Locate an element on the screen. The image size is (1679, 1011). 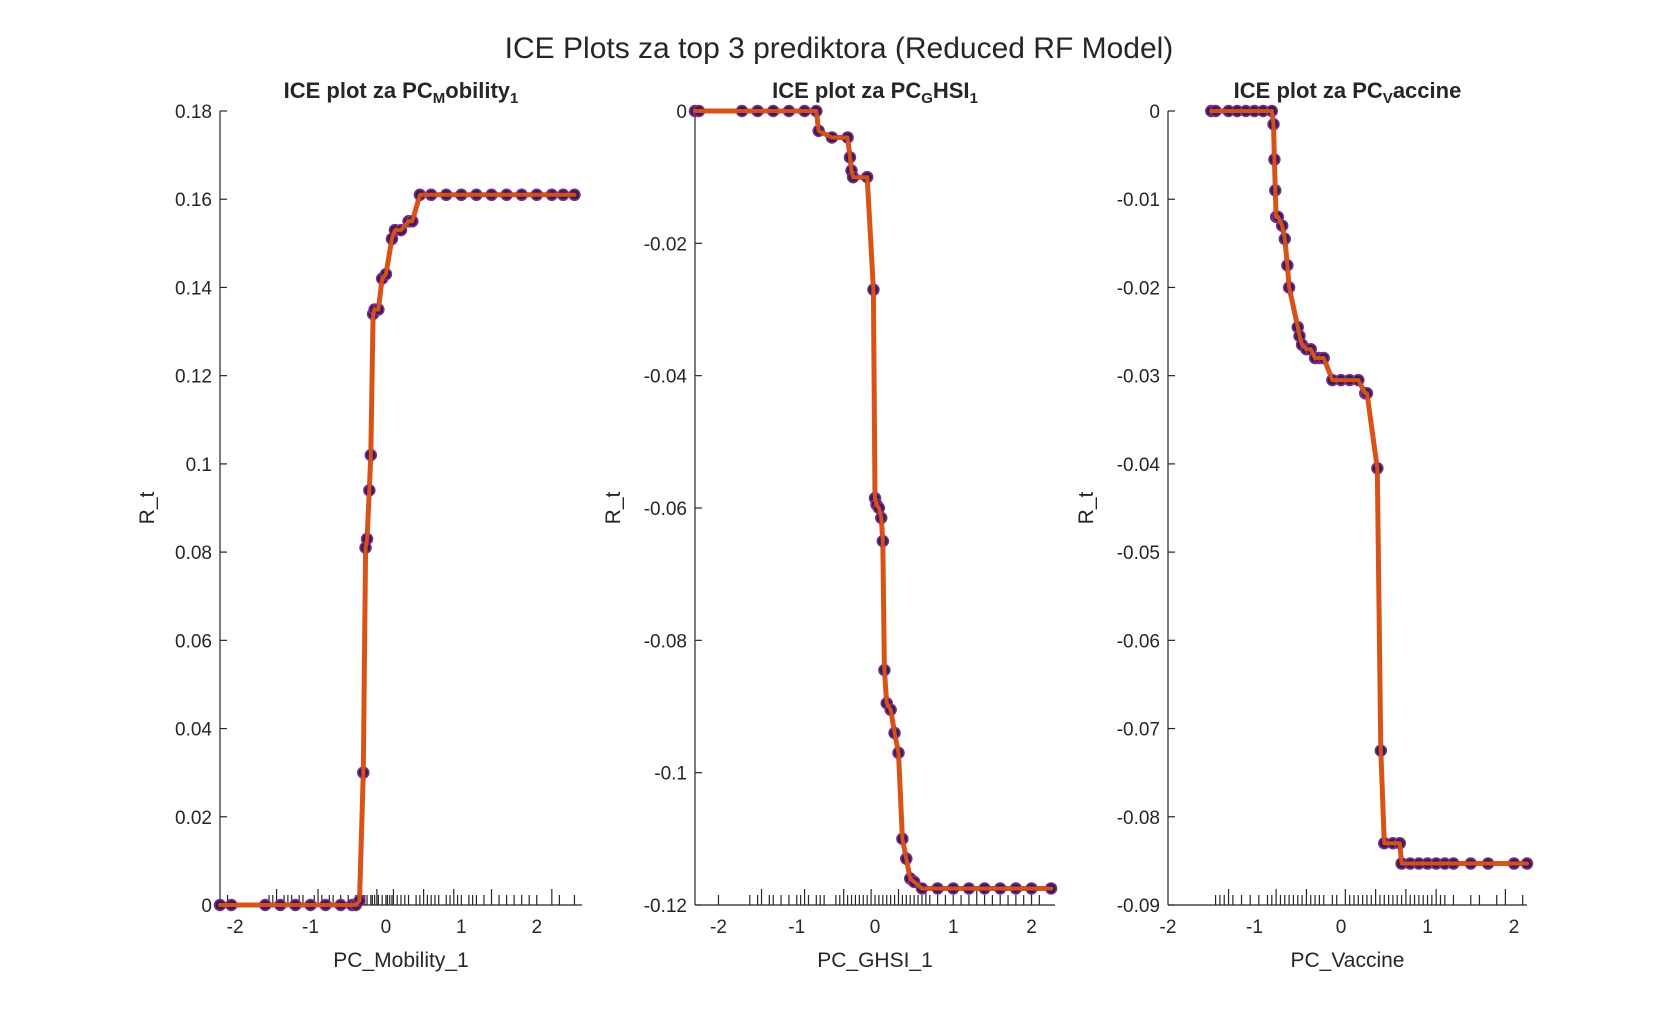
y-tick-label: 0.18 is located at coordinates (193, 112).